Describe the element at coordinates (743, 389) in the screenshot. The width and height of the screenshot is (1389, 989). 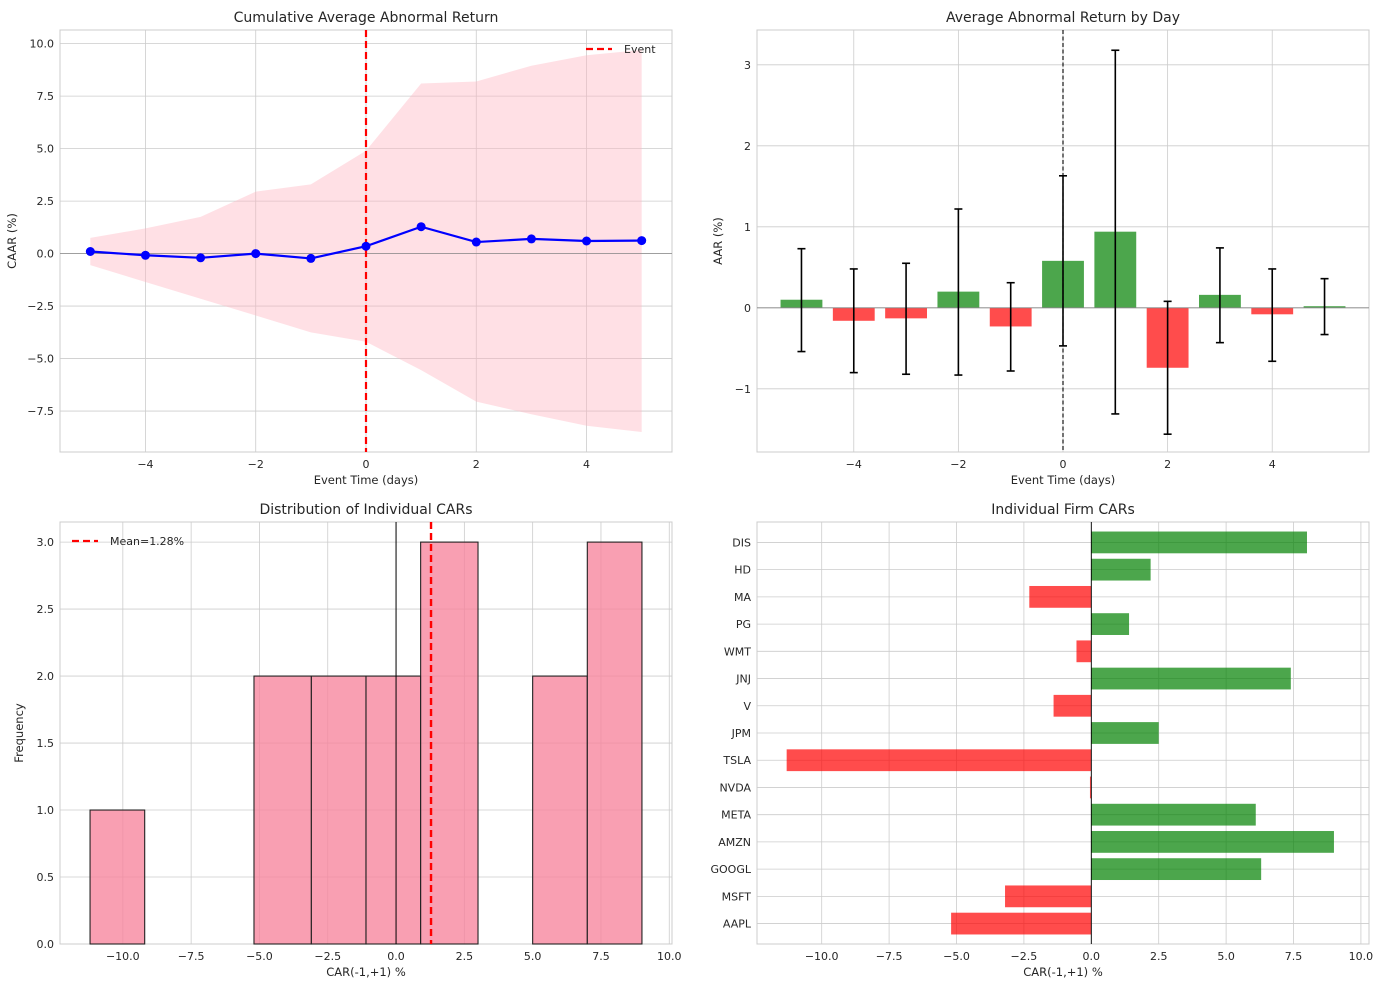
I see `y-tick-label: −1` at that location.